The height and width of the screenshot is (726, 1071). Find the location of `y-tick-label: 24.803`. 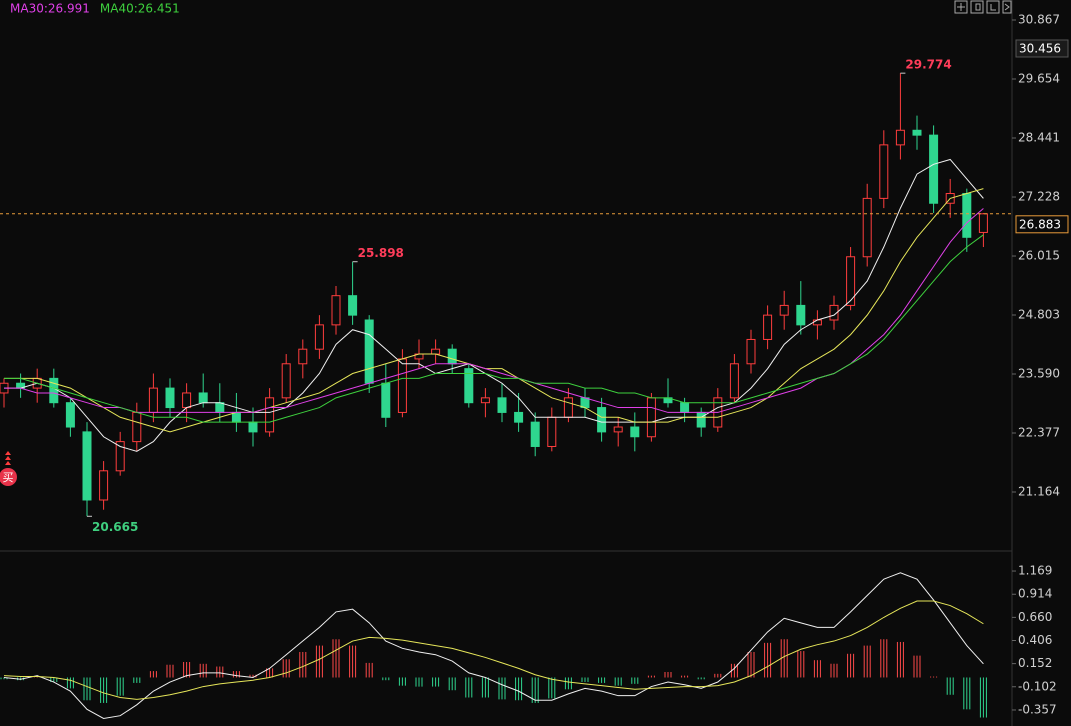

y-tick-label: 24.803 is located at coordinates (1039, 314).